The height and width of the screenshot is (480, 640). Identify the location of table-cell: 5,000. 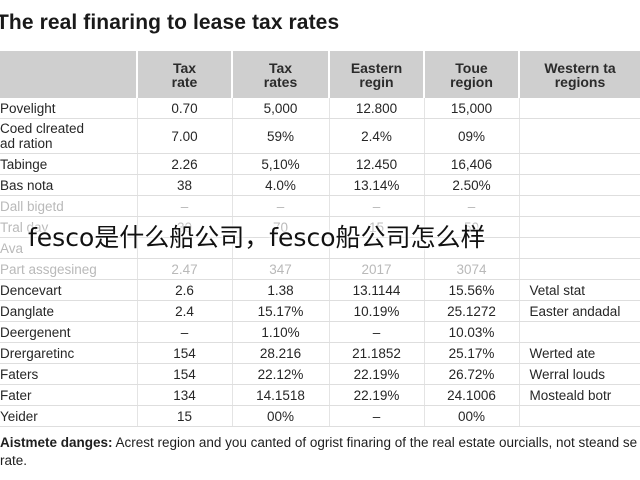
(281, 108).